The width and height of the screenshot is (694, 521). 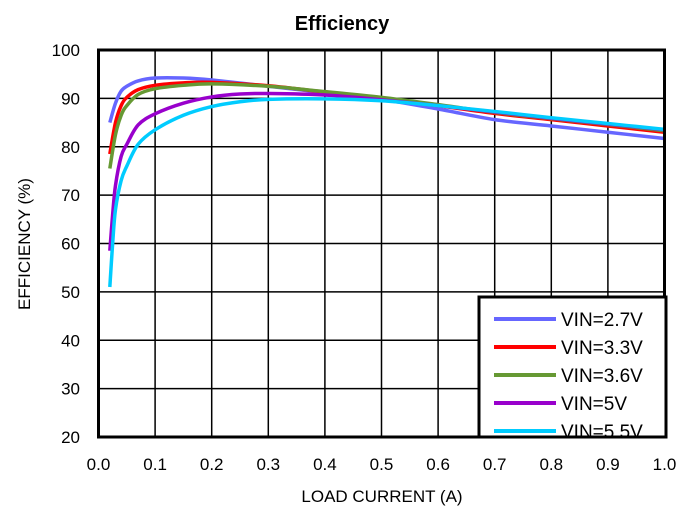 I want to click on x-tick-label: 0.9, so click(x=608, y=464).